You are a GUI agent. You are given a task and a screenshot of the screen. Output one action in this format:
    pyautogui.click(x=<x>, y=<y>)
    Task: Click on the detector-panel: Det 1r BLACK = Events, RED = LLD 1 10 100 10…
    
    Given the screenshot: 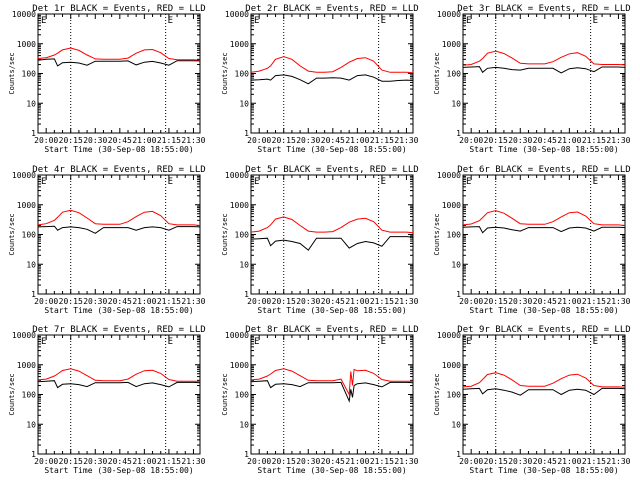 What is the action you would take?
    pyautogui.click(x=107, y=79)
    